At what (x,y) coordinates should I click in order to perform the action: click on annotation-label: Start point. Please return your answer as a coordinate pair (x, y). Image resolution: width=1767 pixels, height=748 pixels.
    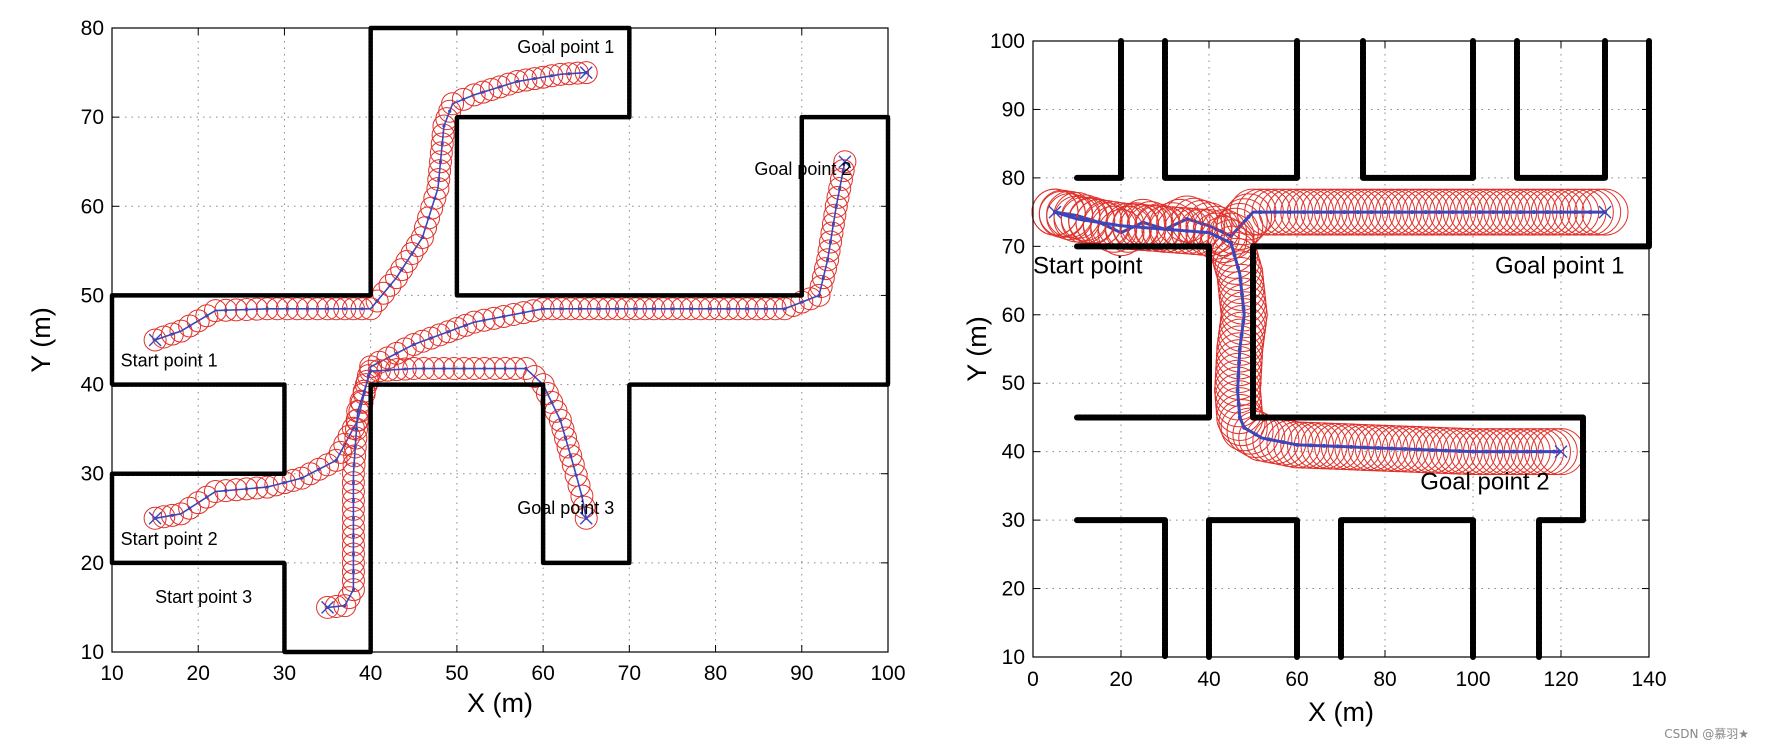
    Looking at the image, I should click on (1088, 266).